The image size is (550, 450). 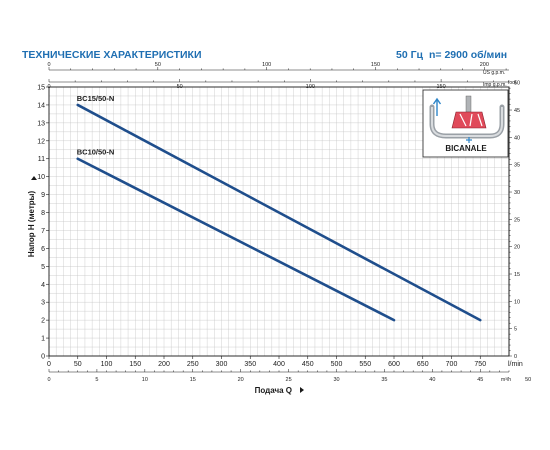 I want to click on imp-gpm-scale-label: 150, so click(x=441, y=87).